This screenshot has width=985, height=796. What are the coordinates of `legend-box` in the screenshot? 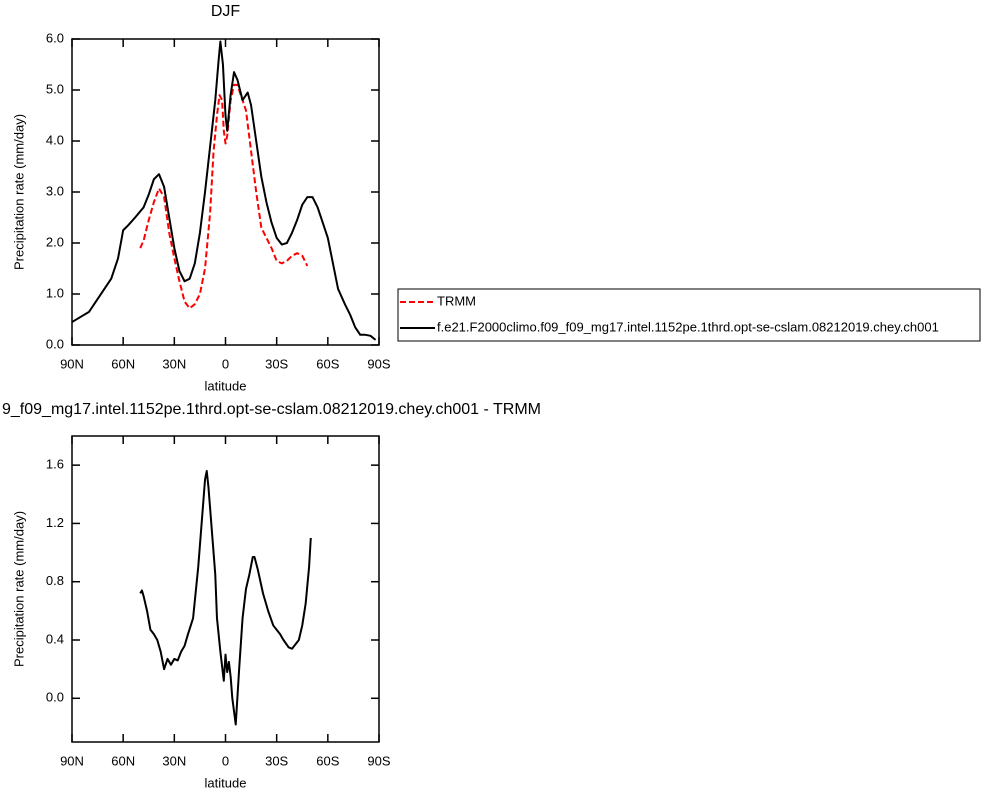 It's located at (689, 315).